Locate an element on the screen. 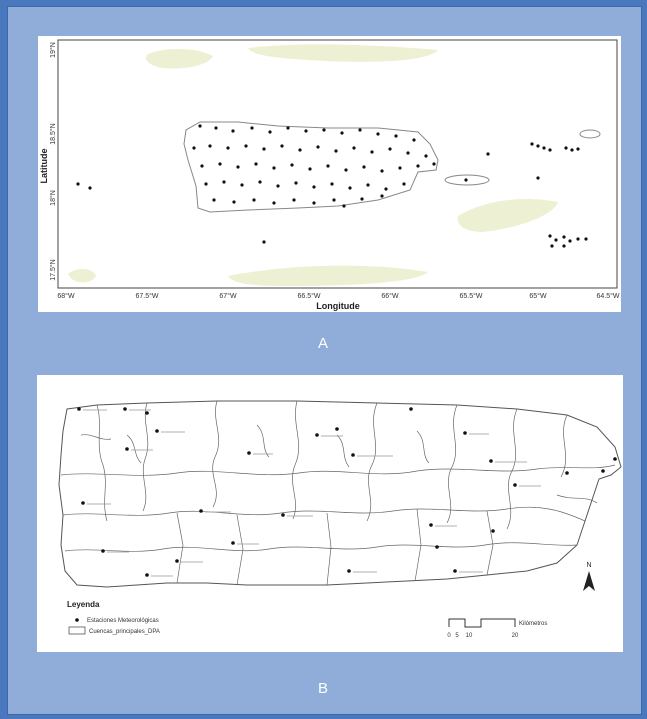 The height and width of the screenshot is (719, 647). legend-item-watersheds: Cuencas_principales_DPA is located at coordinates (124, 632).